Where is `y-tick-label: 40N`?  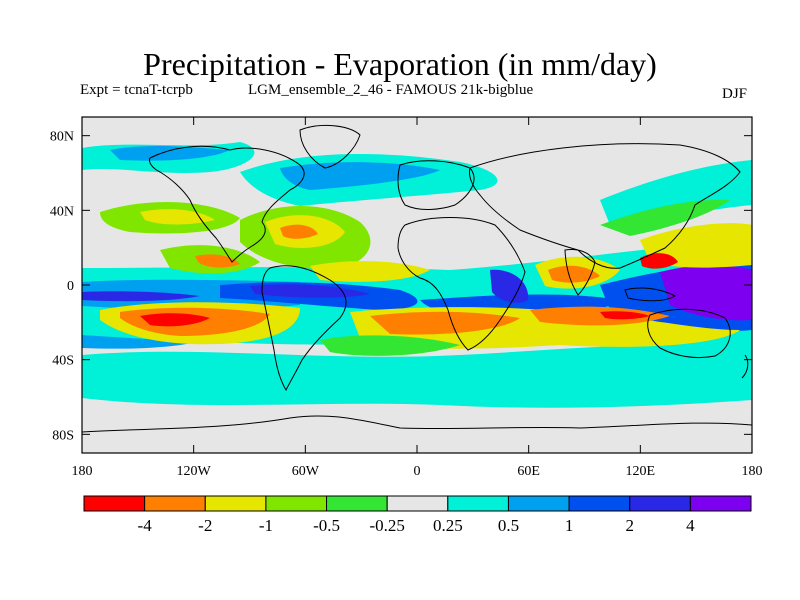 y-tick-label: 40N is located at coordinates (62, 211).